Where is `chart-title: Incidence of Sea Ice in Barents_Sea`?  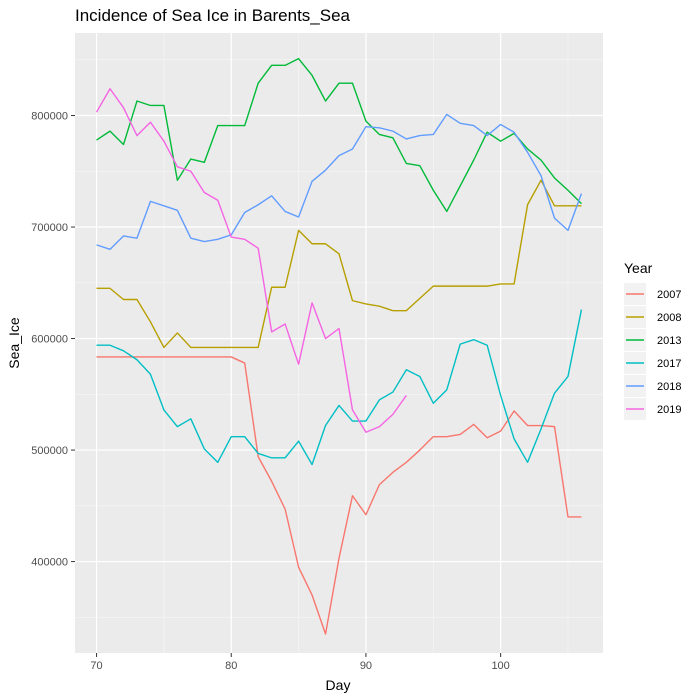 chart-title: Incidence of Sea Ice in Barents_Sea is located at coordinates (213, 15).